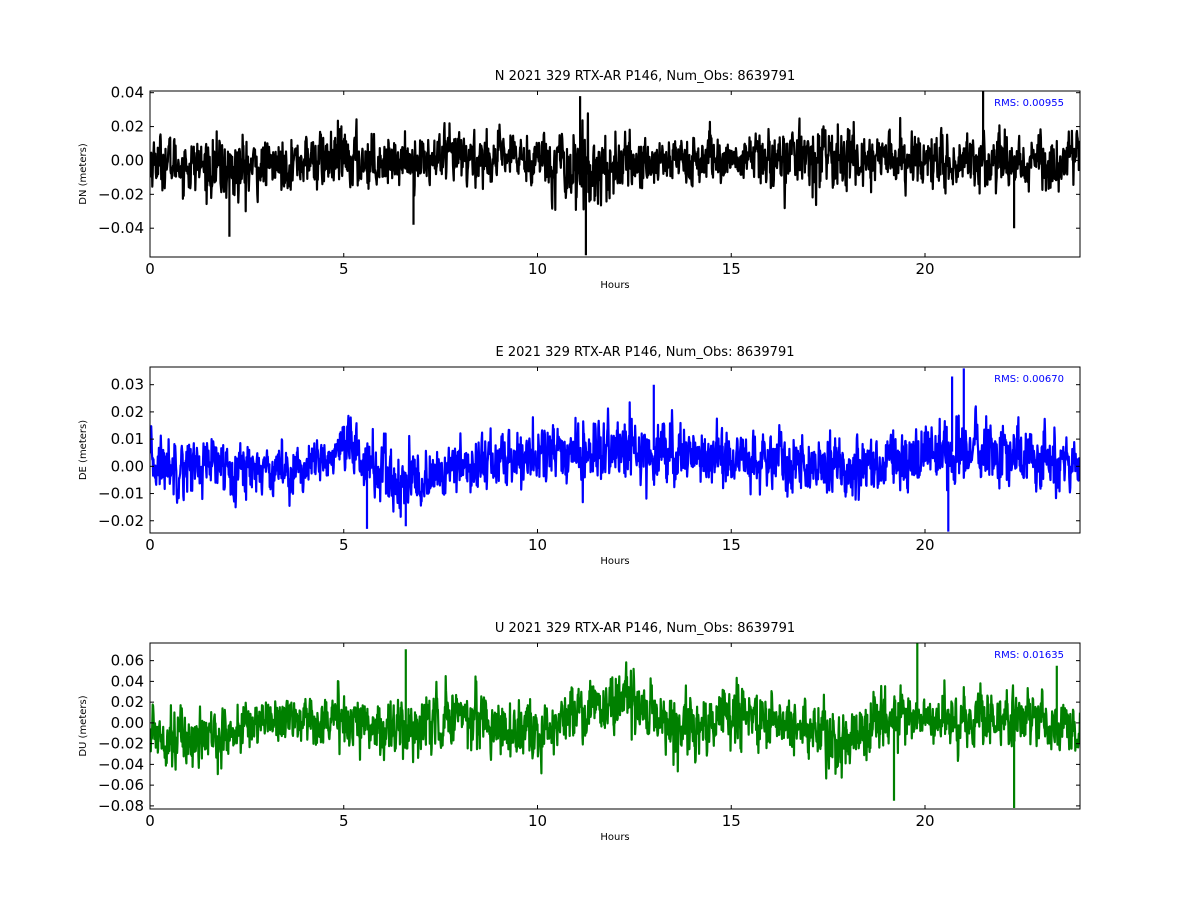 This screenshot has width=1200, height=900. I want to click on chart-title: U 2021 329 RTX-AR P146, Num_Obs: 8639791, so click(645, 628).